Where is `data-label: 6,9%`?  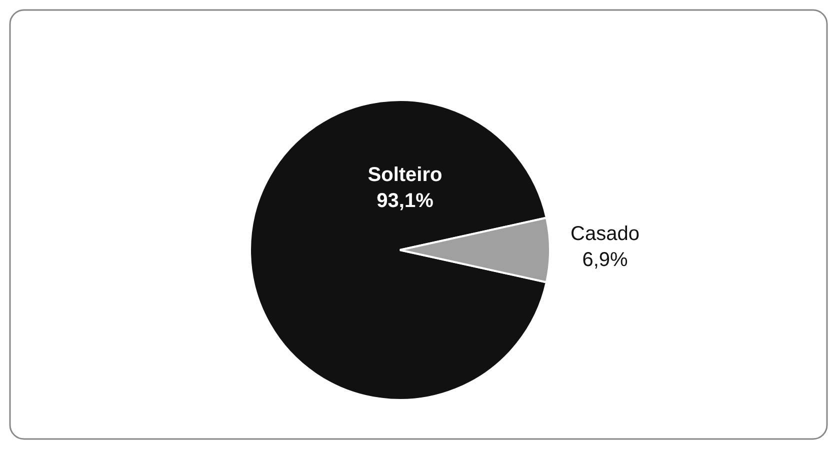 data-label: 6,9% is located at coordinates (605, 260).